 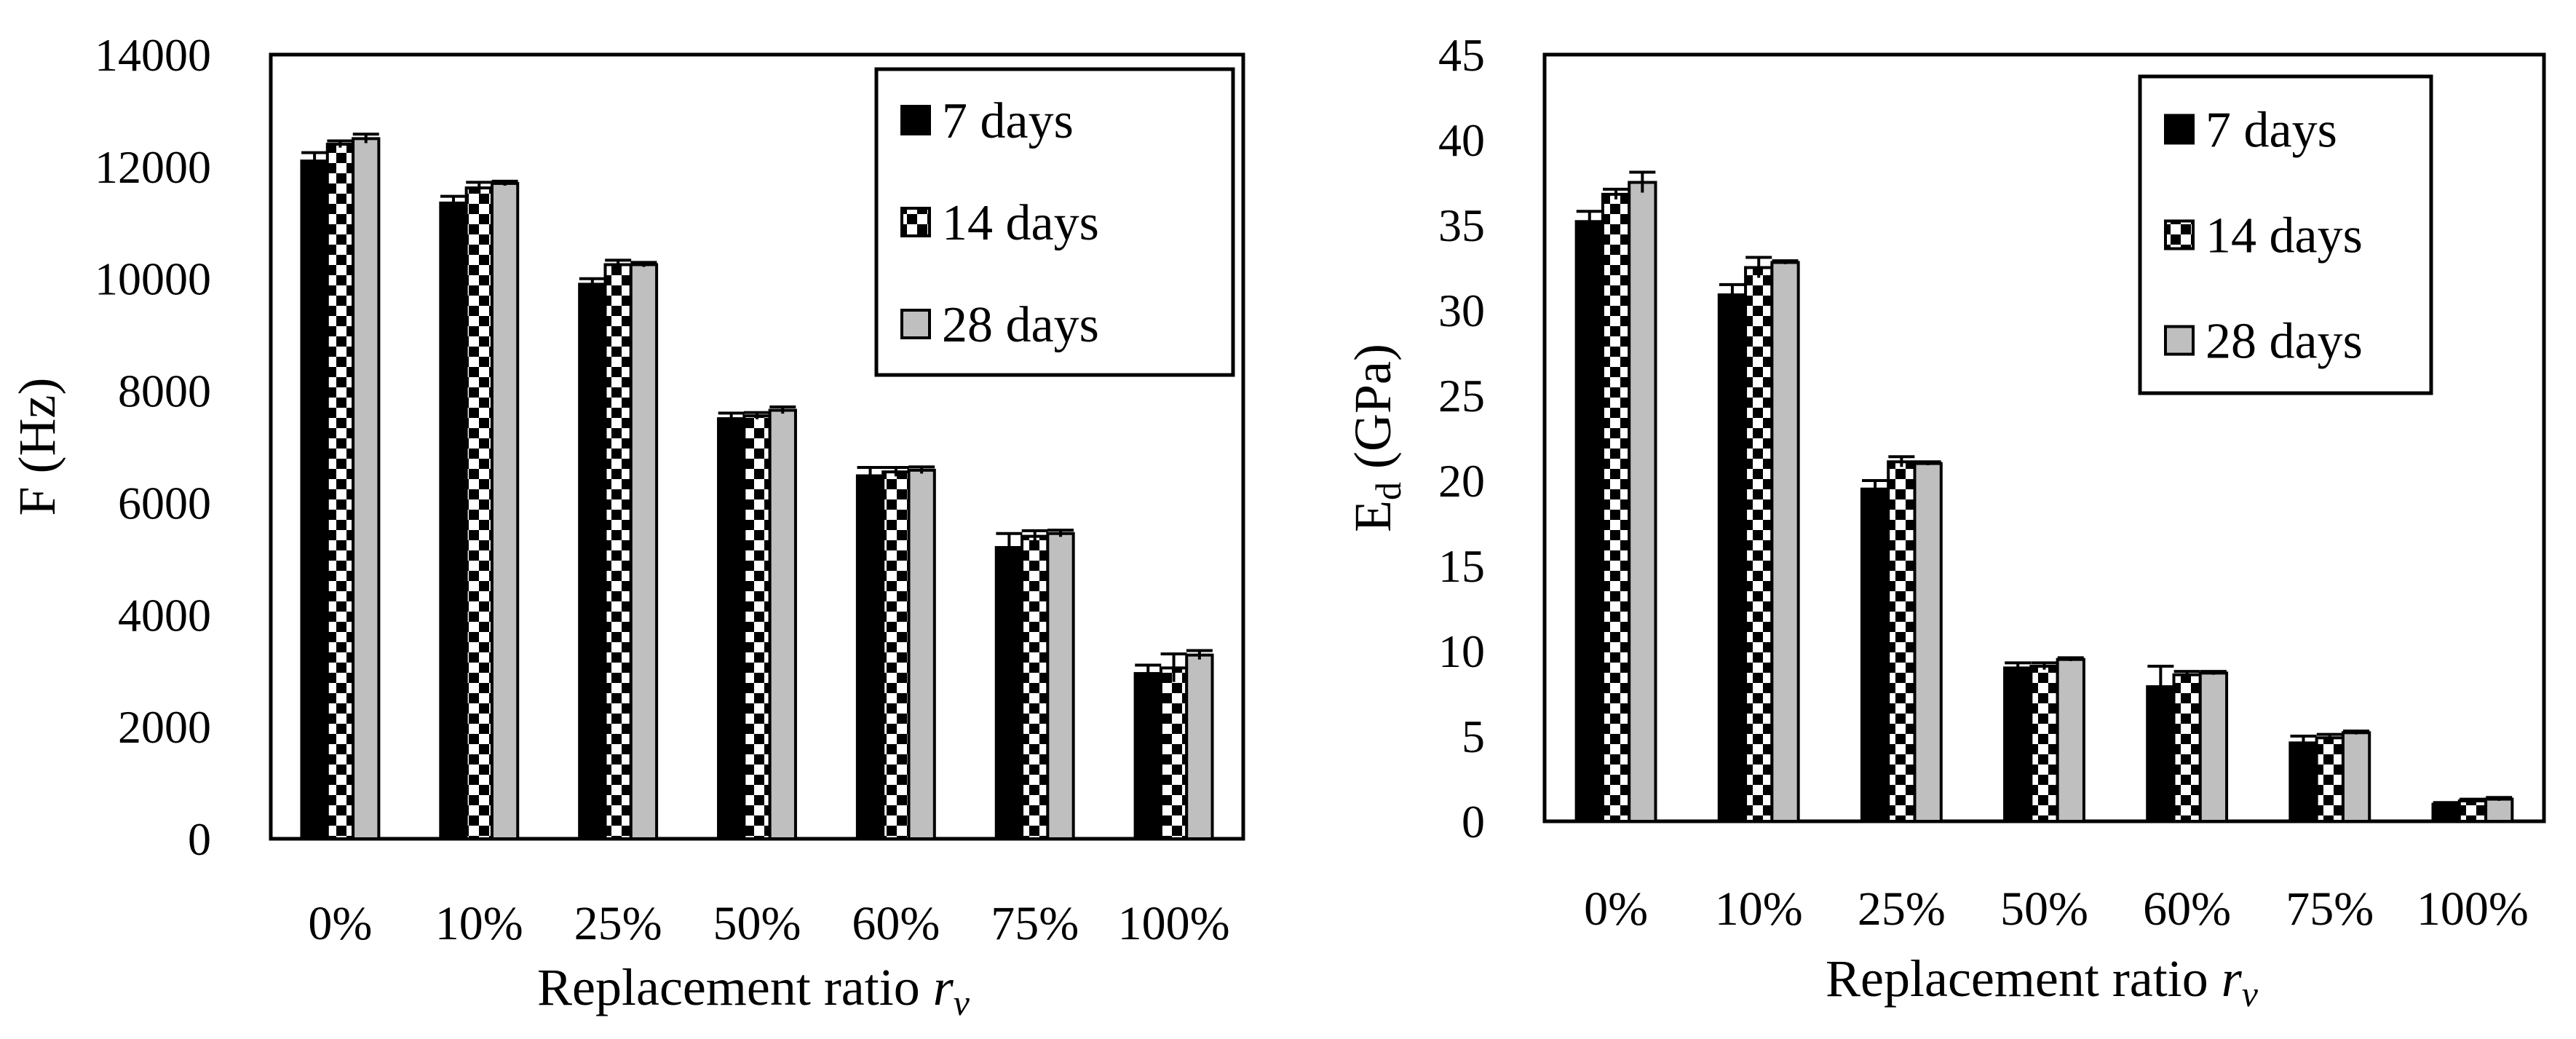 I want to click on y-axis-title-unit: (GPa), so click(x=1373, y=413).